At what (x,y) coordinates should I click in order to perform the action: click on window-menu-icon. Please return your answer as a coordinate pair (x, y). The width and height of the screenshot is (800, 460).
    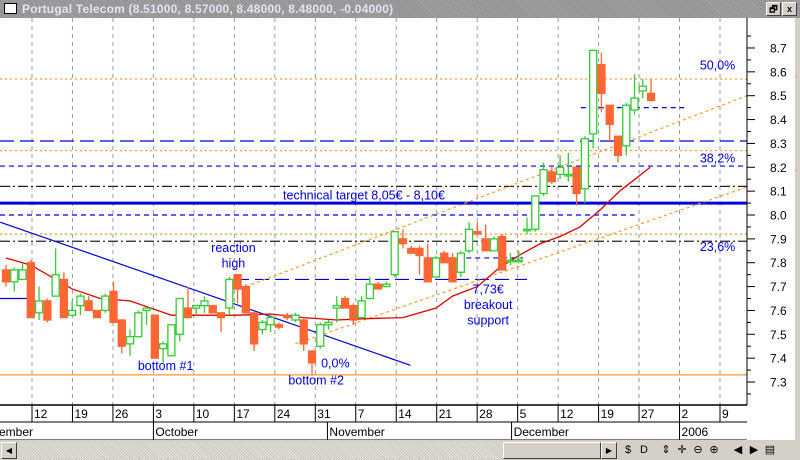
    Looking at the image, I should click on (10, 8).